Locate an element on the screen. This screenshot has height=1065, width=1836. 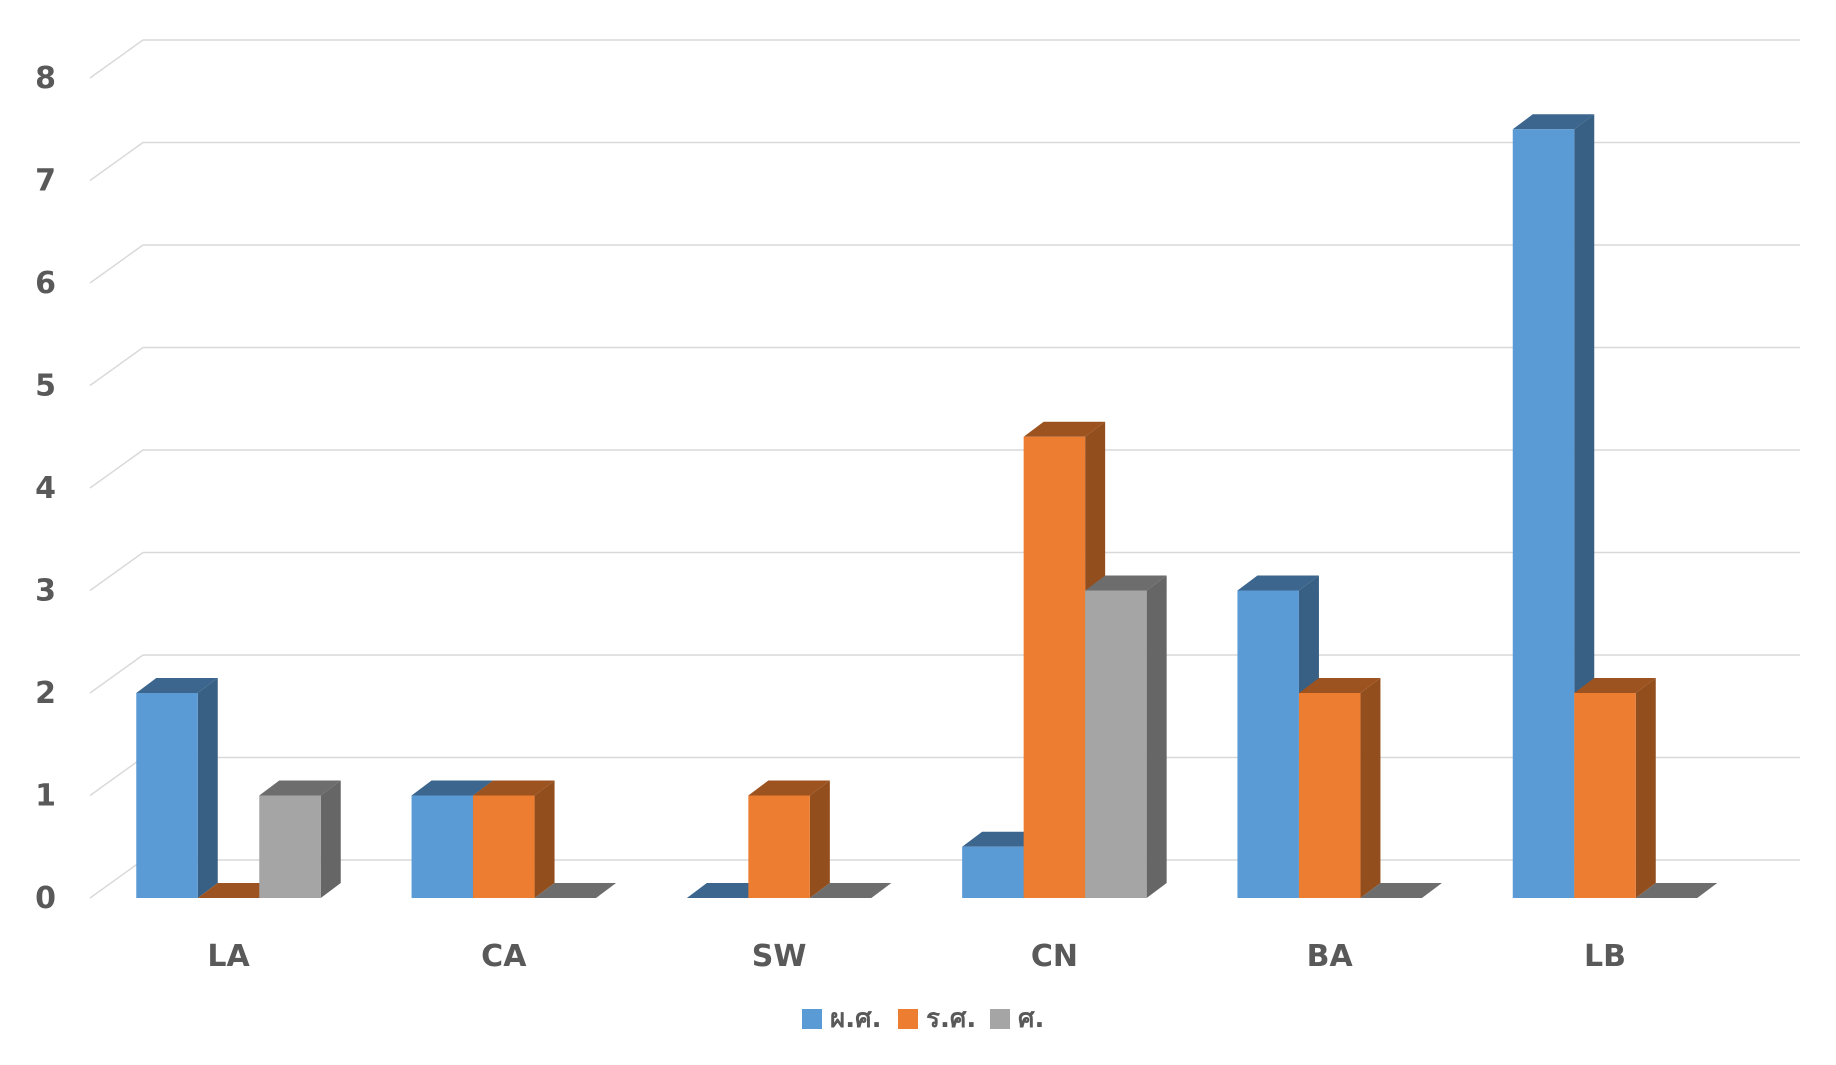
y-tick-label: 3 is located at coordinates (45, 591).